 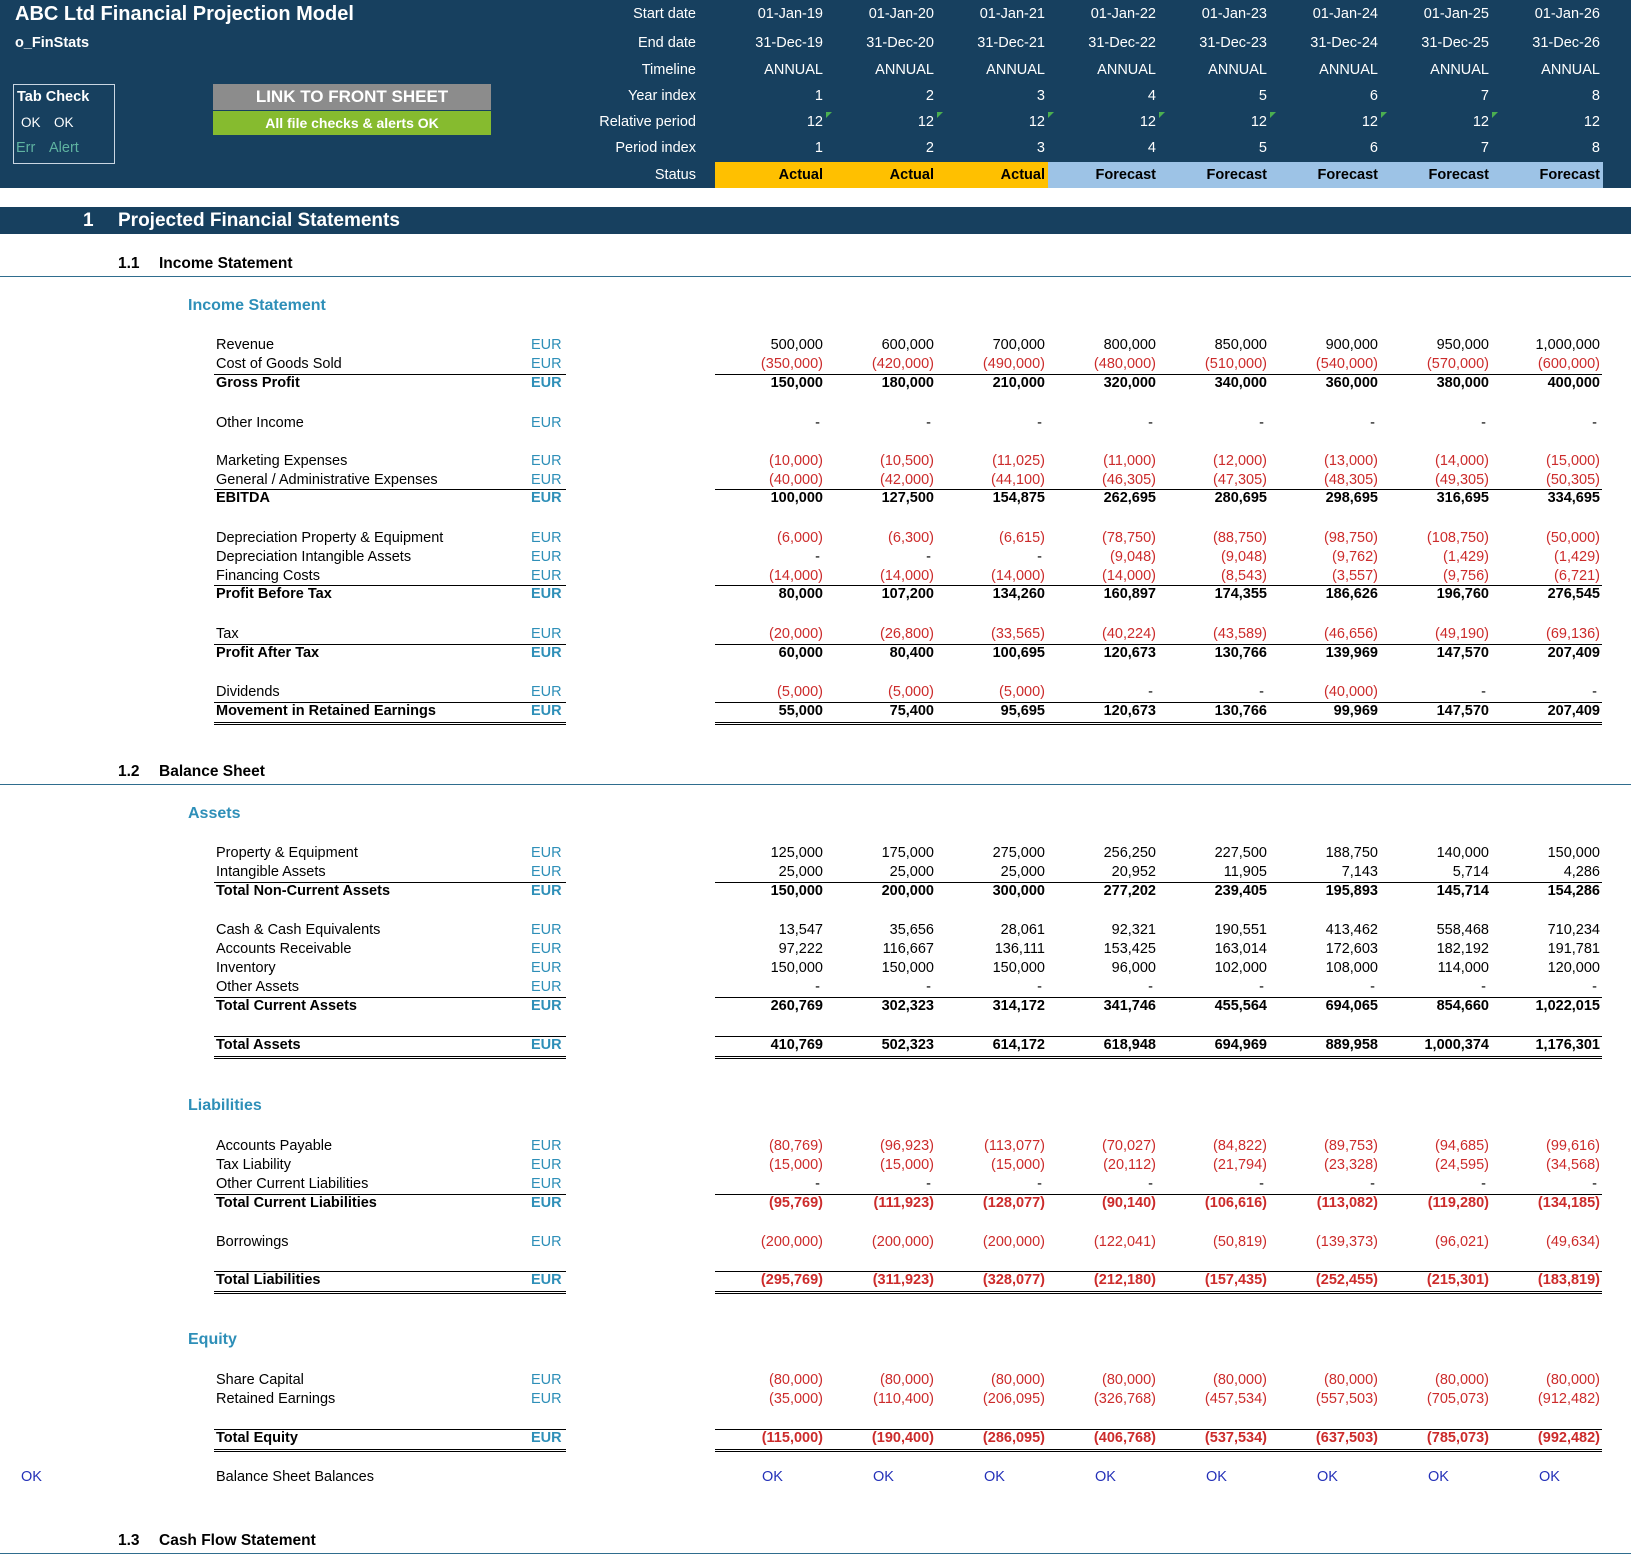 I want to click on header-cell-period-index: 2, so click(x=929, y=148).